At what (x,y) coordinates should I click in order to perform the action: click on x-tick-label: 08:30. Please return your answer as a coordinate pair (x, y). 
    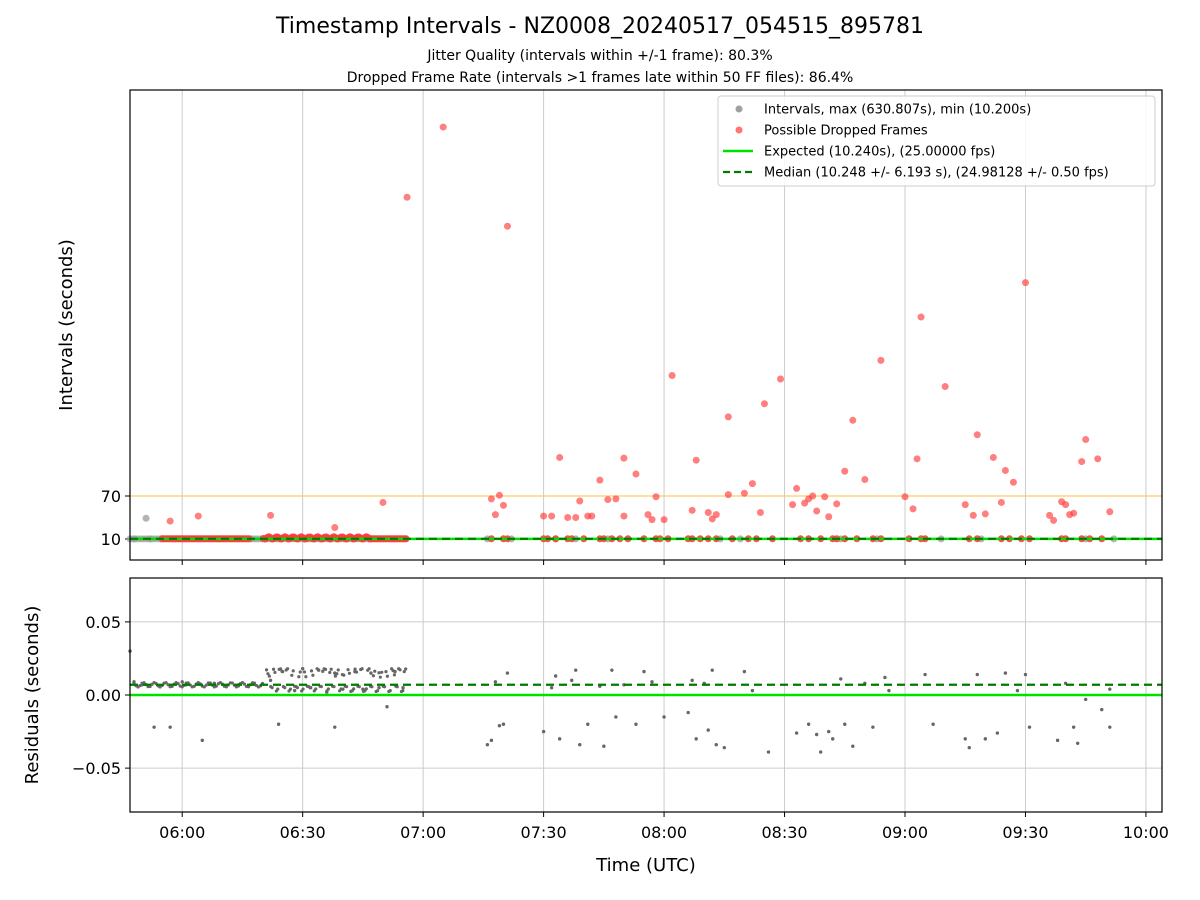
    Looking at the image, I should click on (784, 832).